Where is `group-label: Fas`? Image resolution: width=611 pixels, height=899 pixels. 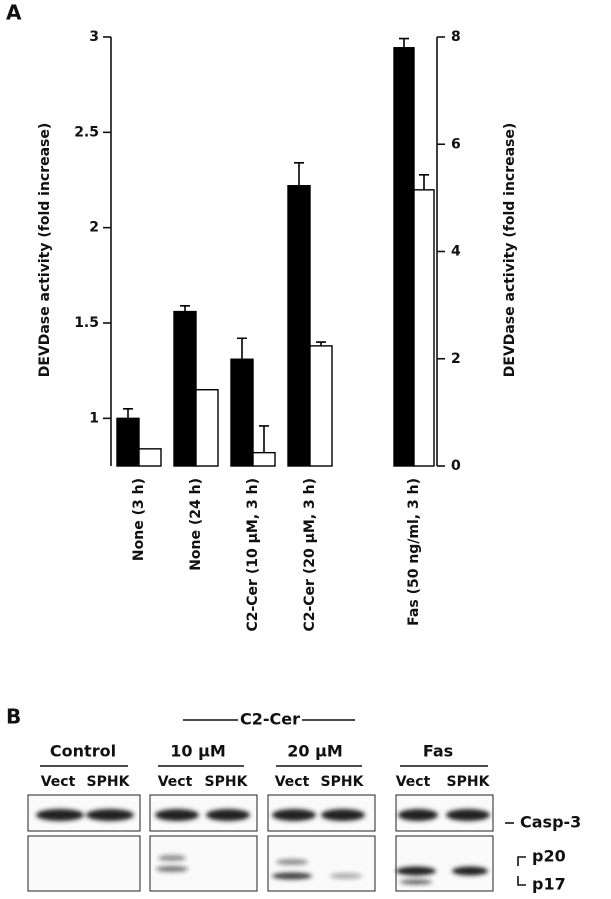
group-label: Fas is located at coordinates (438, 751).